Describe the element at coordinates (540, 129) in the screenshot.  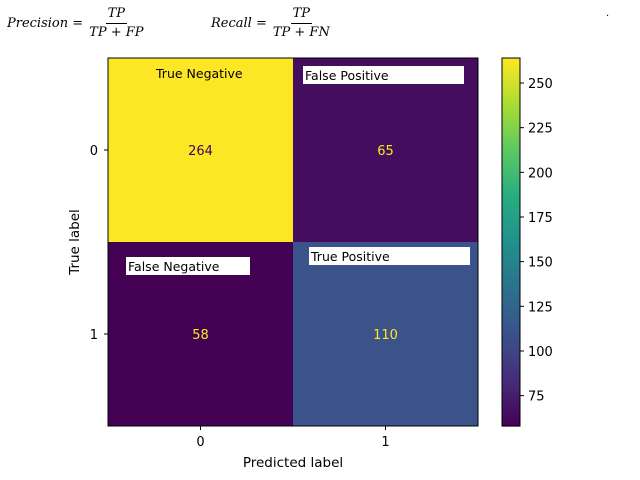
I see `colorbar-tick-label-6: 225` at that location.